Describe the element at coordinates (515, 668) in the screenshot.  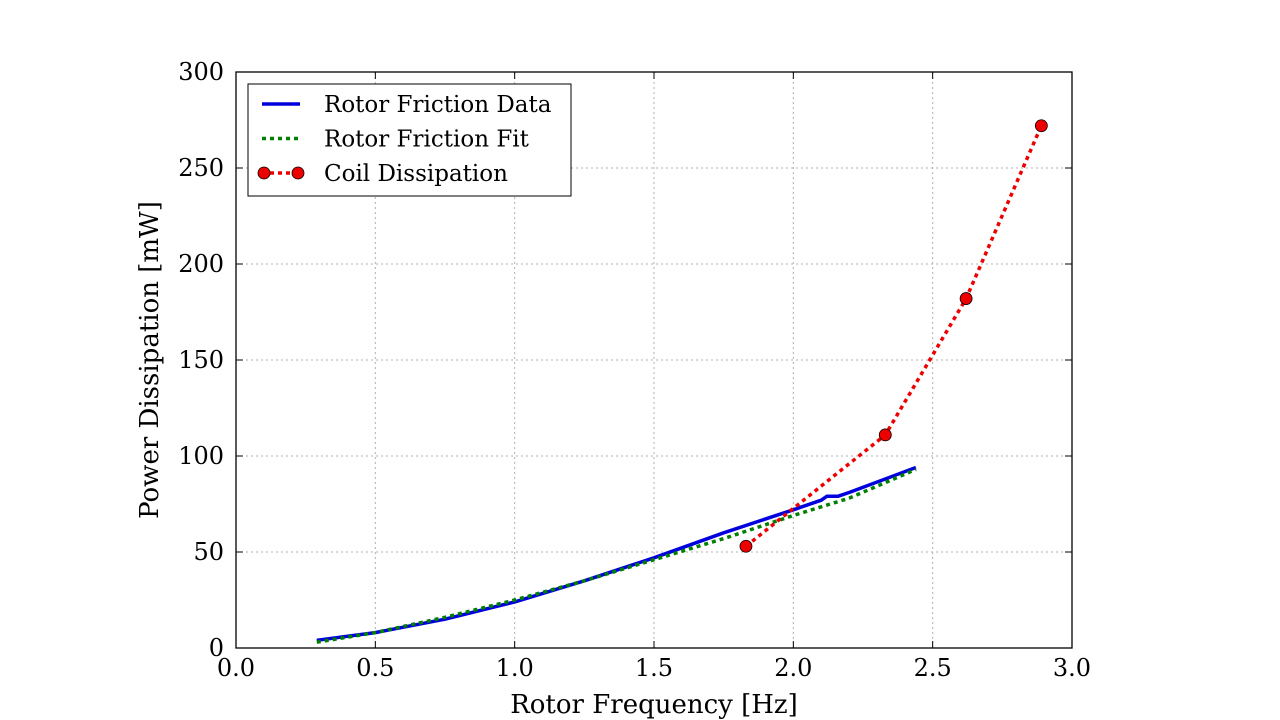
I see `x-tick-label: 1.0` at that location.